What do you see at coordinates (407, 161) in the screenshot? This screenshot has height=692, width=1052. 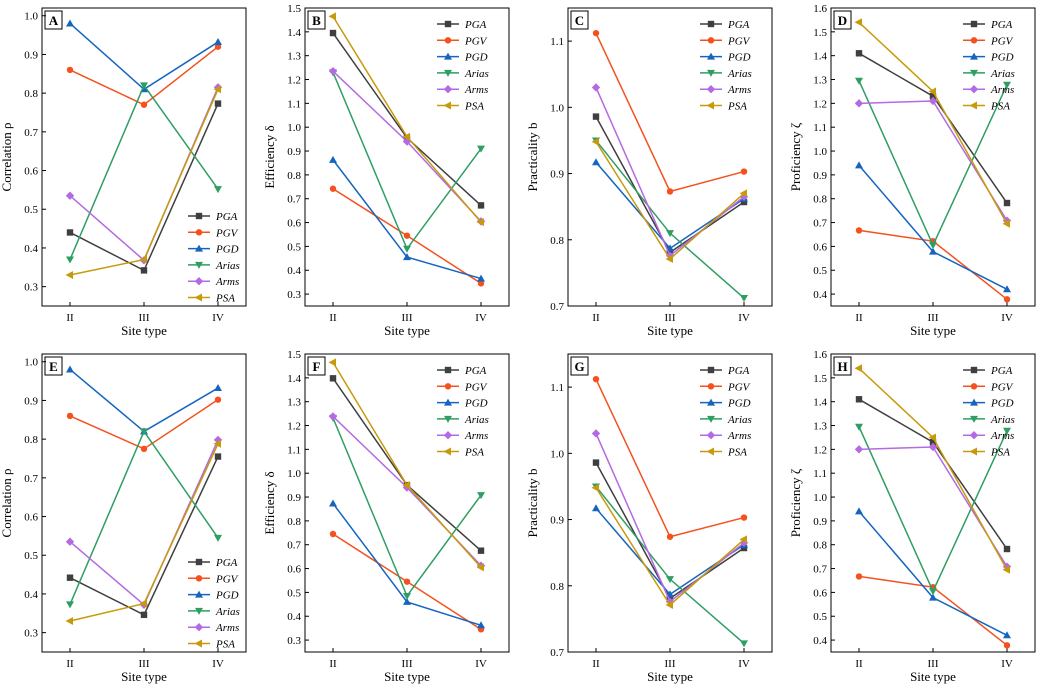 I see `series-line-arias` at bounding box center [407, 161].